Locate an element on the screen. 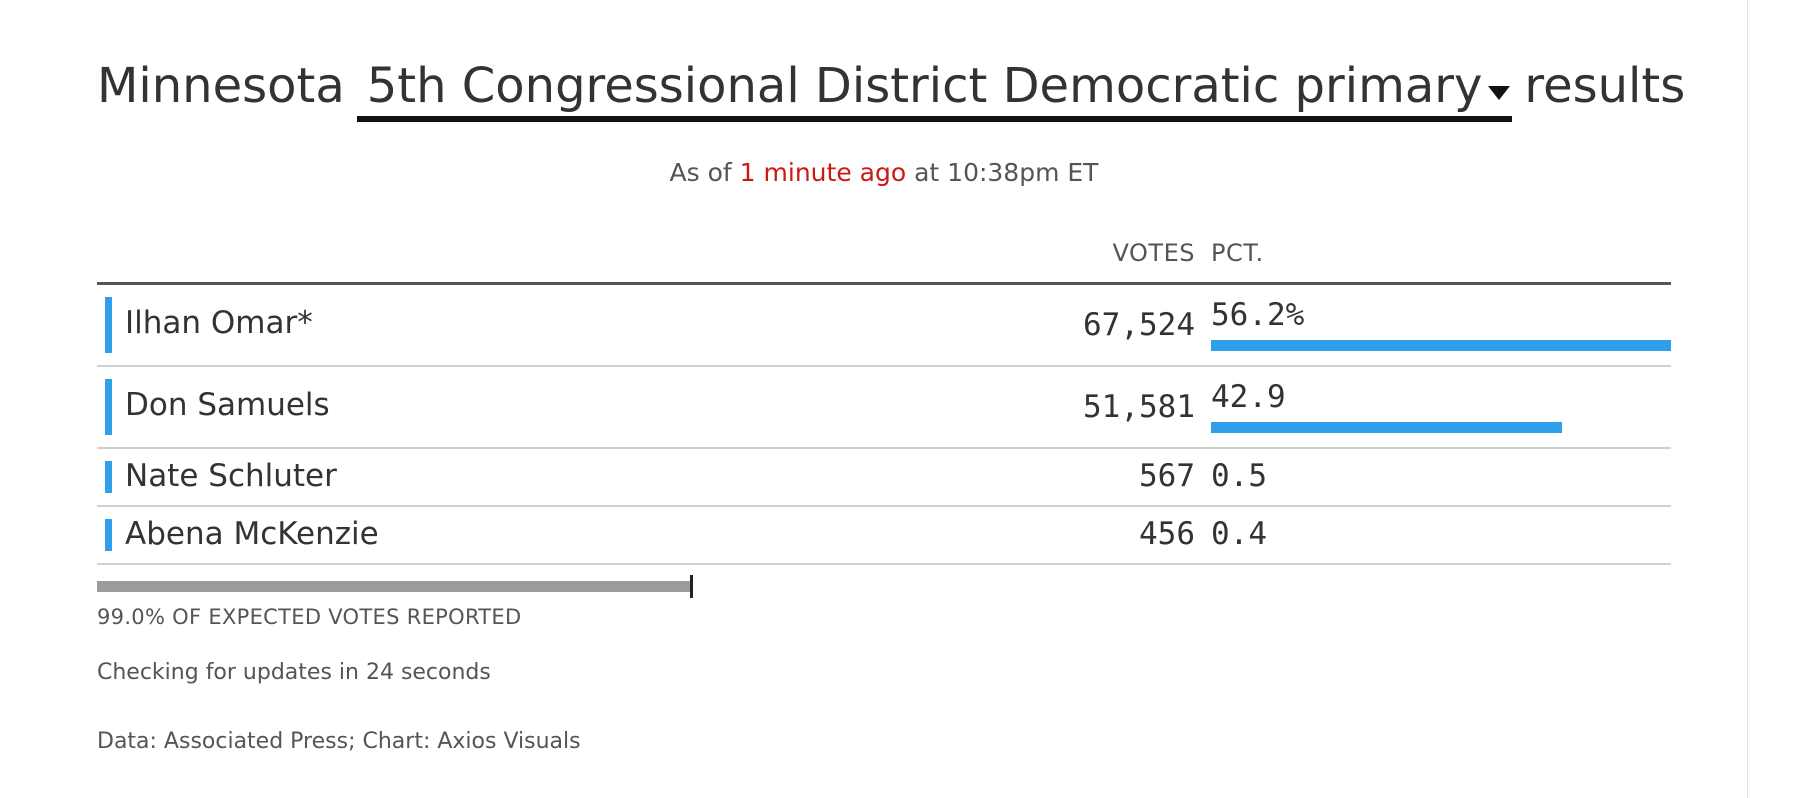 The height and width of the screenshot is (798, 1820). candidate-name: Ilhan Omar* is located at coordinates (219, 323).